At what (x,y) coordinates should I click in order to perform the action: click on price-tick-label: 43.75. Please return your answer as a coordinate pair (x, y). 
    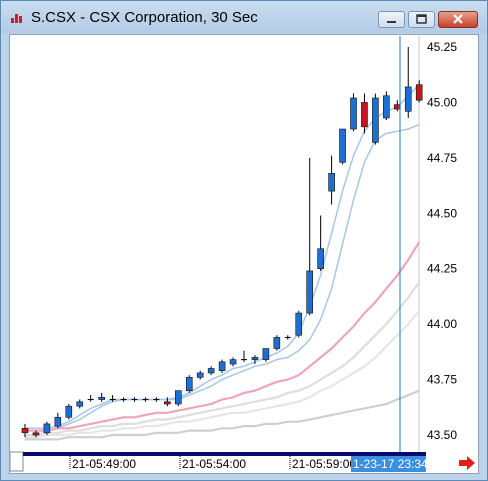
    Looking at the image, I should click on (442, 380).